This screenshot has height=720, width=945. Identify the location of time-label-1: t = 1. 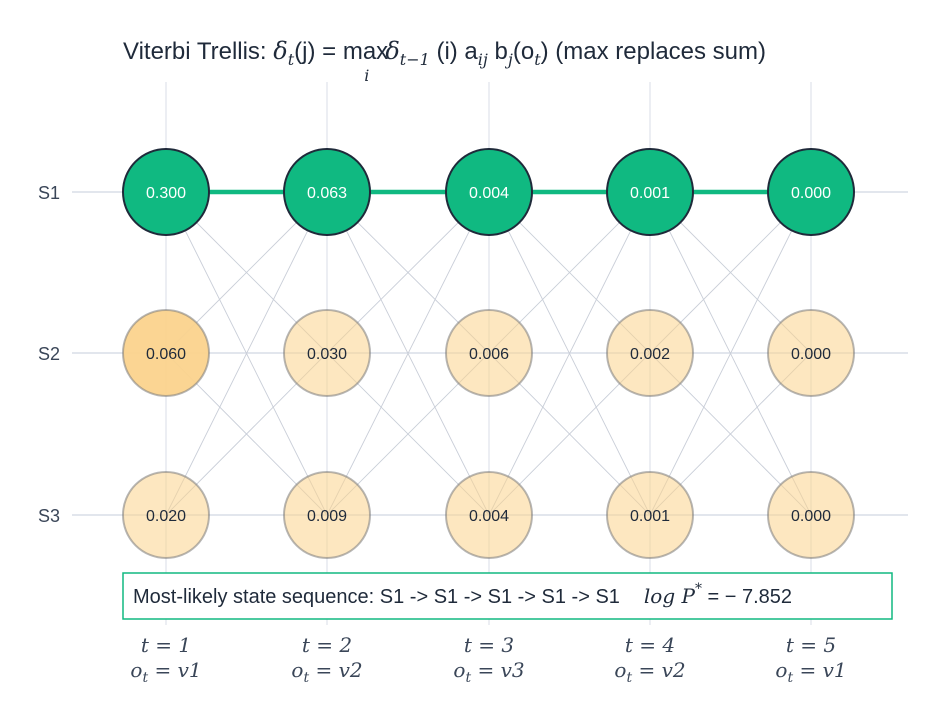
(166, 645).